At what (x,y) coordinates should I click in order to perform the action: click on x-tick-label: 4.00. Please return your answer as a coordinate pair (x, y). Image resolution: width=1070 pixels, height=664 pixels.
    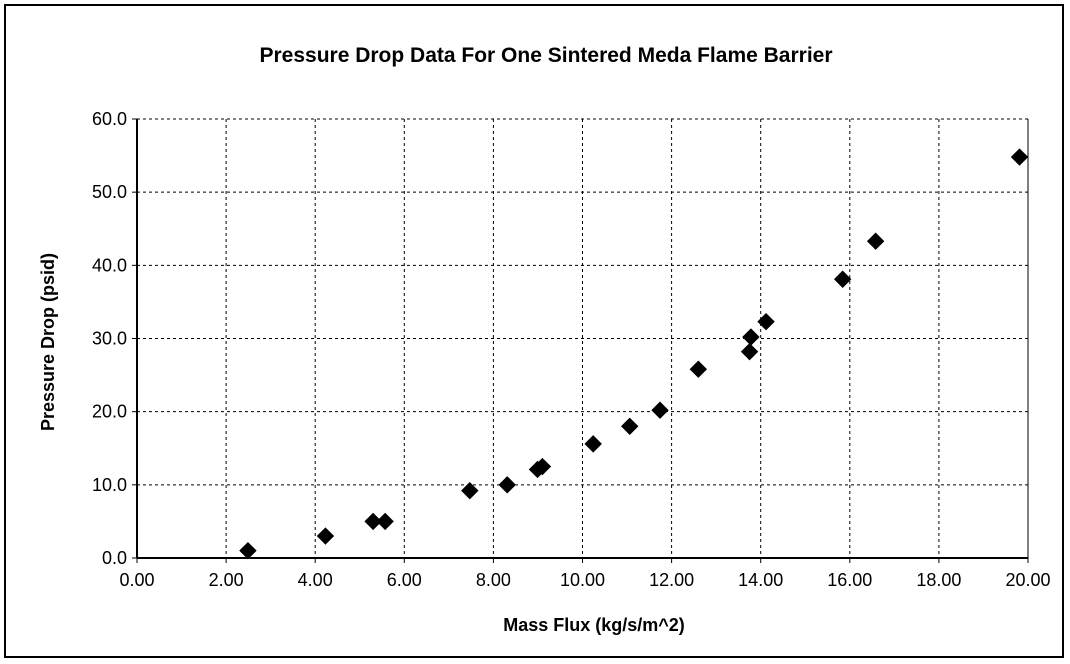
    Looking at the image, I should click on (315, 580).